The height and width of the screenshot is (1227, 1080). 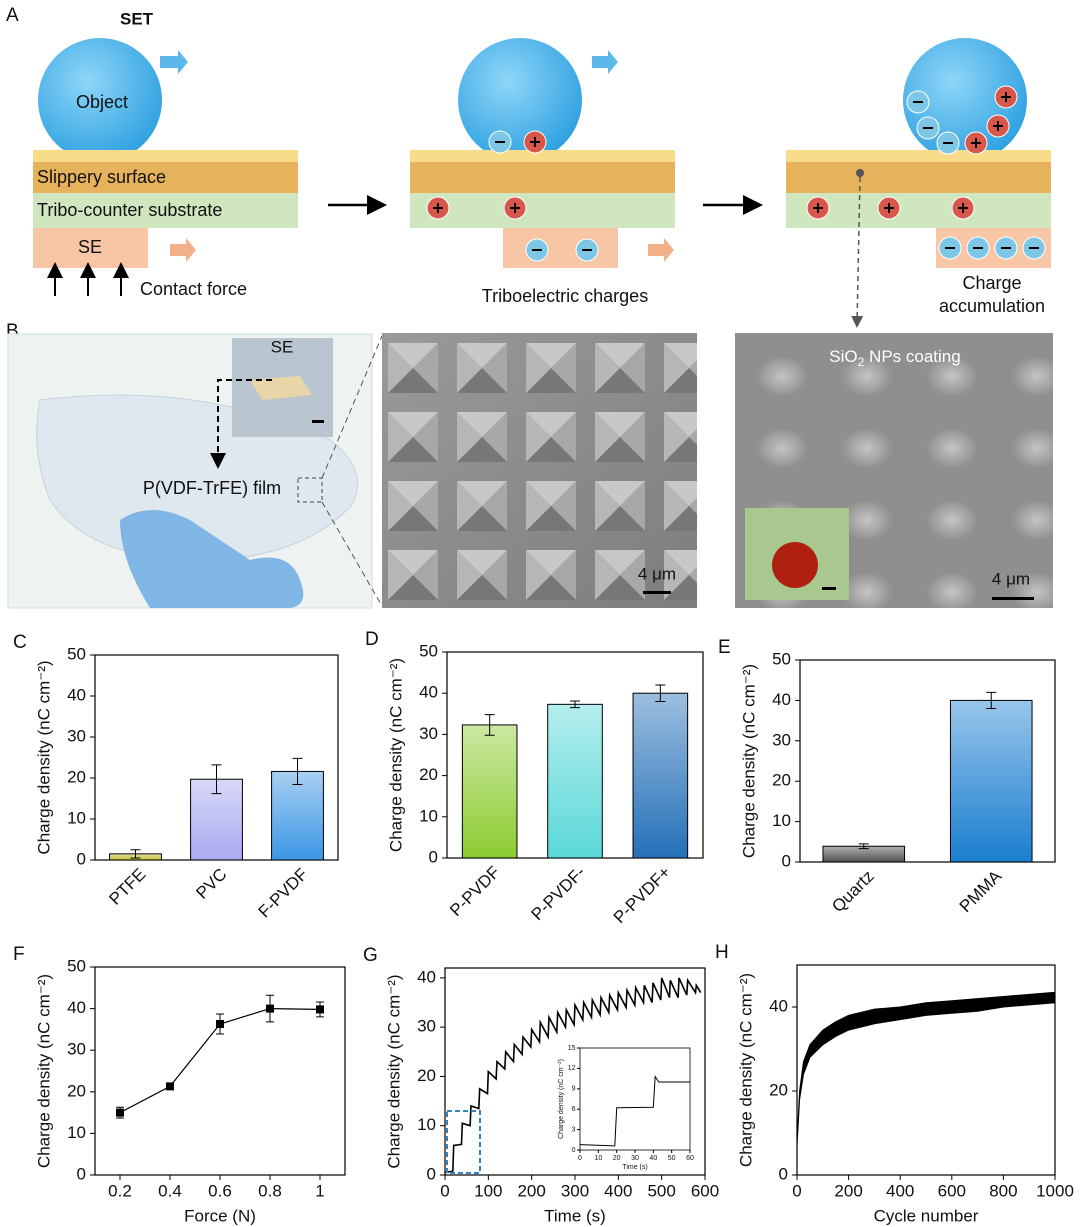 What do you see at coordinates (894, 470) in the screenshot?
I see `sem-coating: 4 μm SiO2 NPs coating` at bounding box center [894, 470].